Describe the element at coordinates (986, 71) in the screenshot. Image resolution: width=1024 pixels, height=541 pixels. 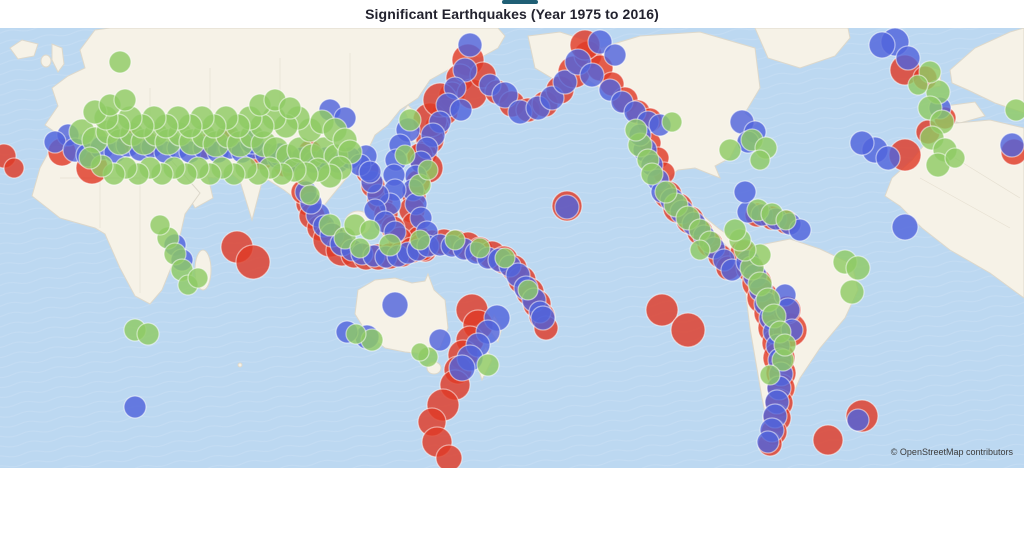
I see `landmass-europe-east-copy` at that location.